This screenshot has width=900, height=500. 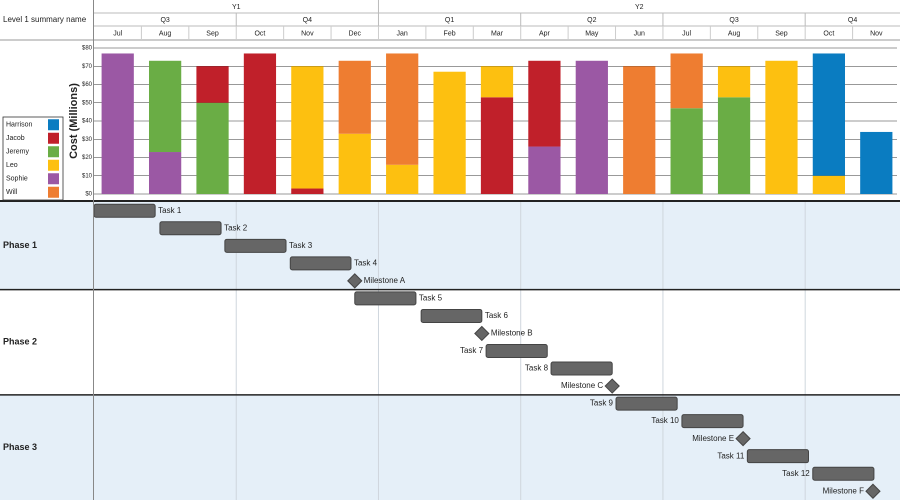 I want to click on task-label: Task 9, so click(x=602, y=403).